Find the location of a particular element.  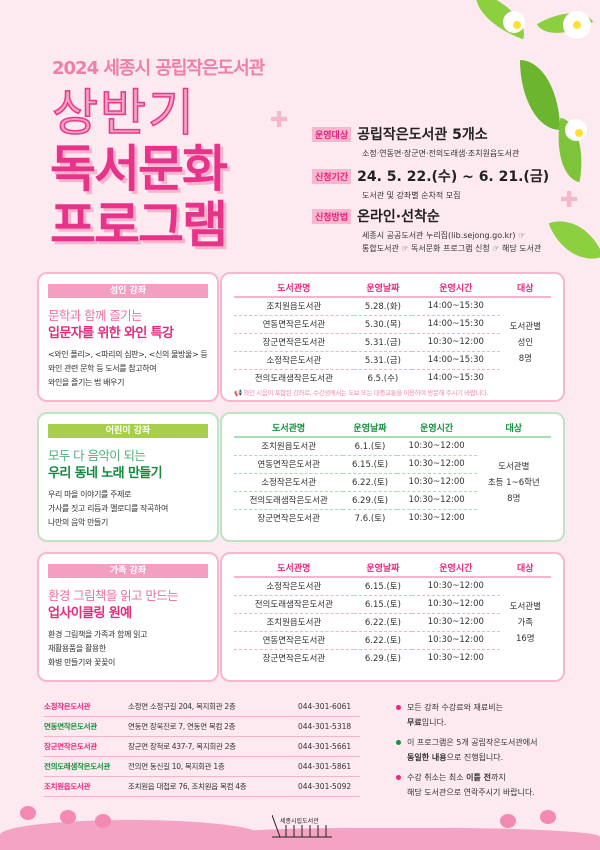

table-cell: 5.30.(목) is located at coordinates (383, 324).